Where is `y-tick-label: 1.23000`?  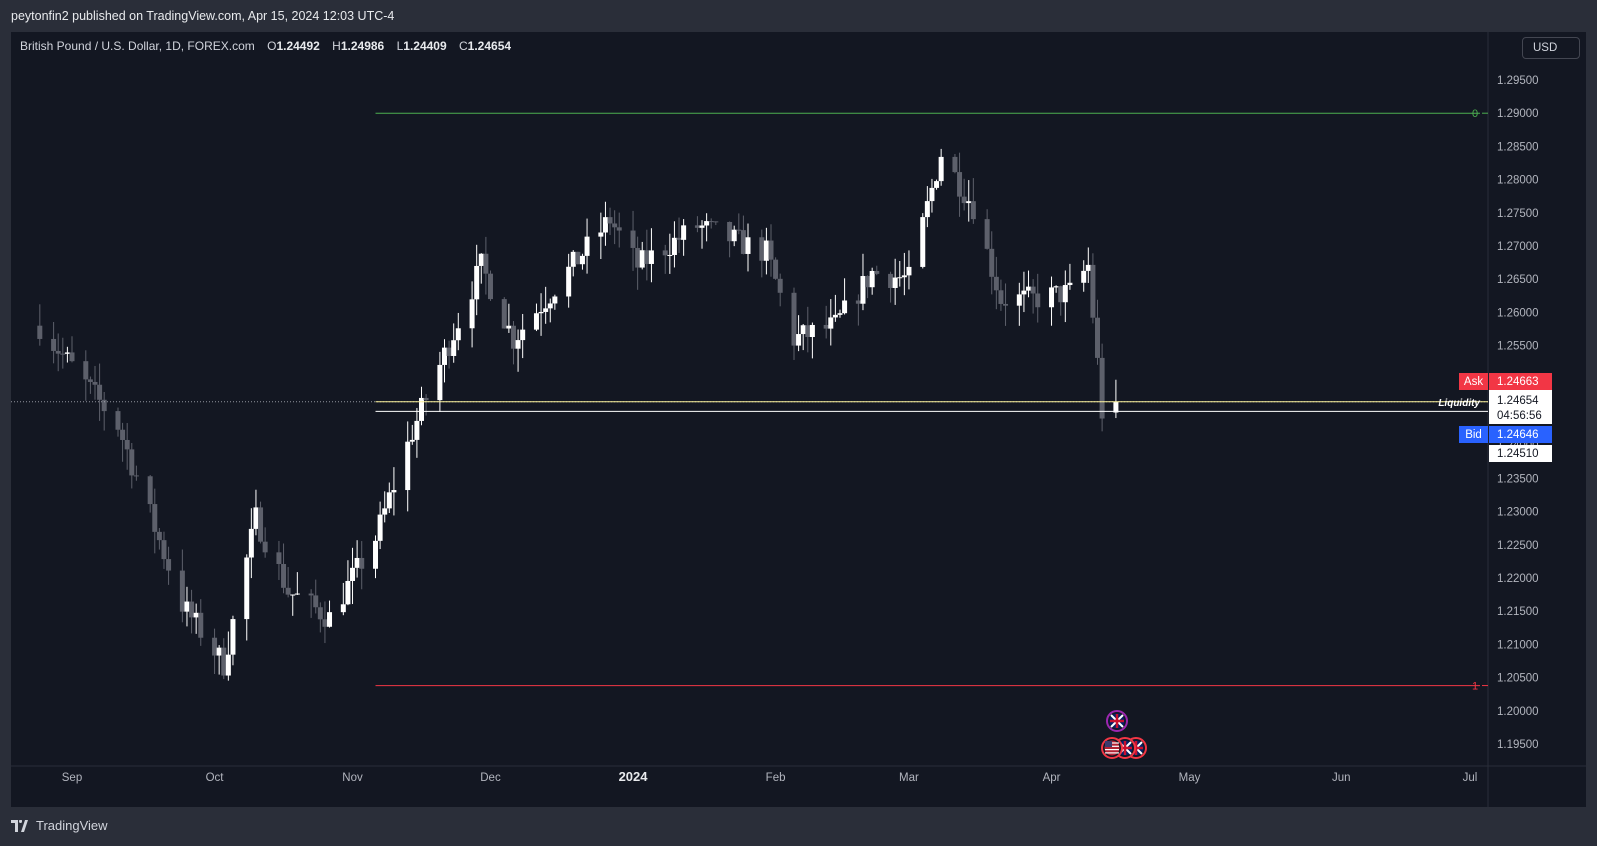 y-tick-label: 1.23000 is located at coordinates (1518, 513).